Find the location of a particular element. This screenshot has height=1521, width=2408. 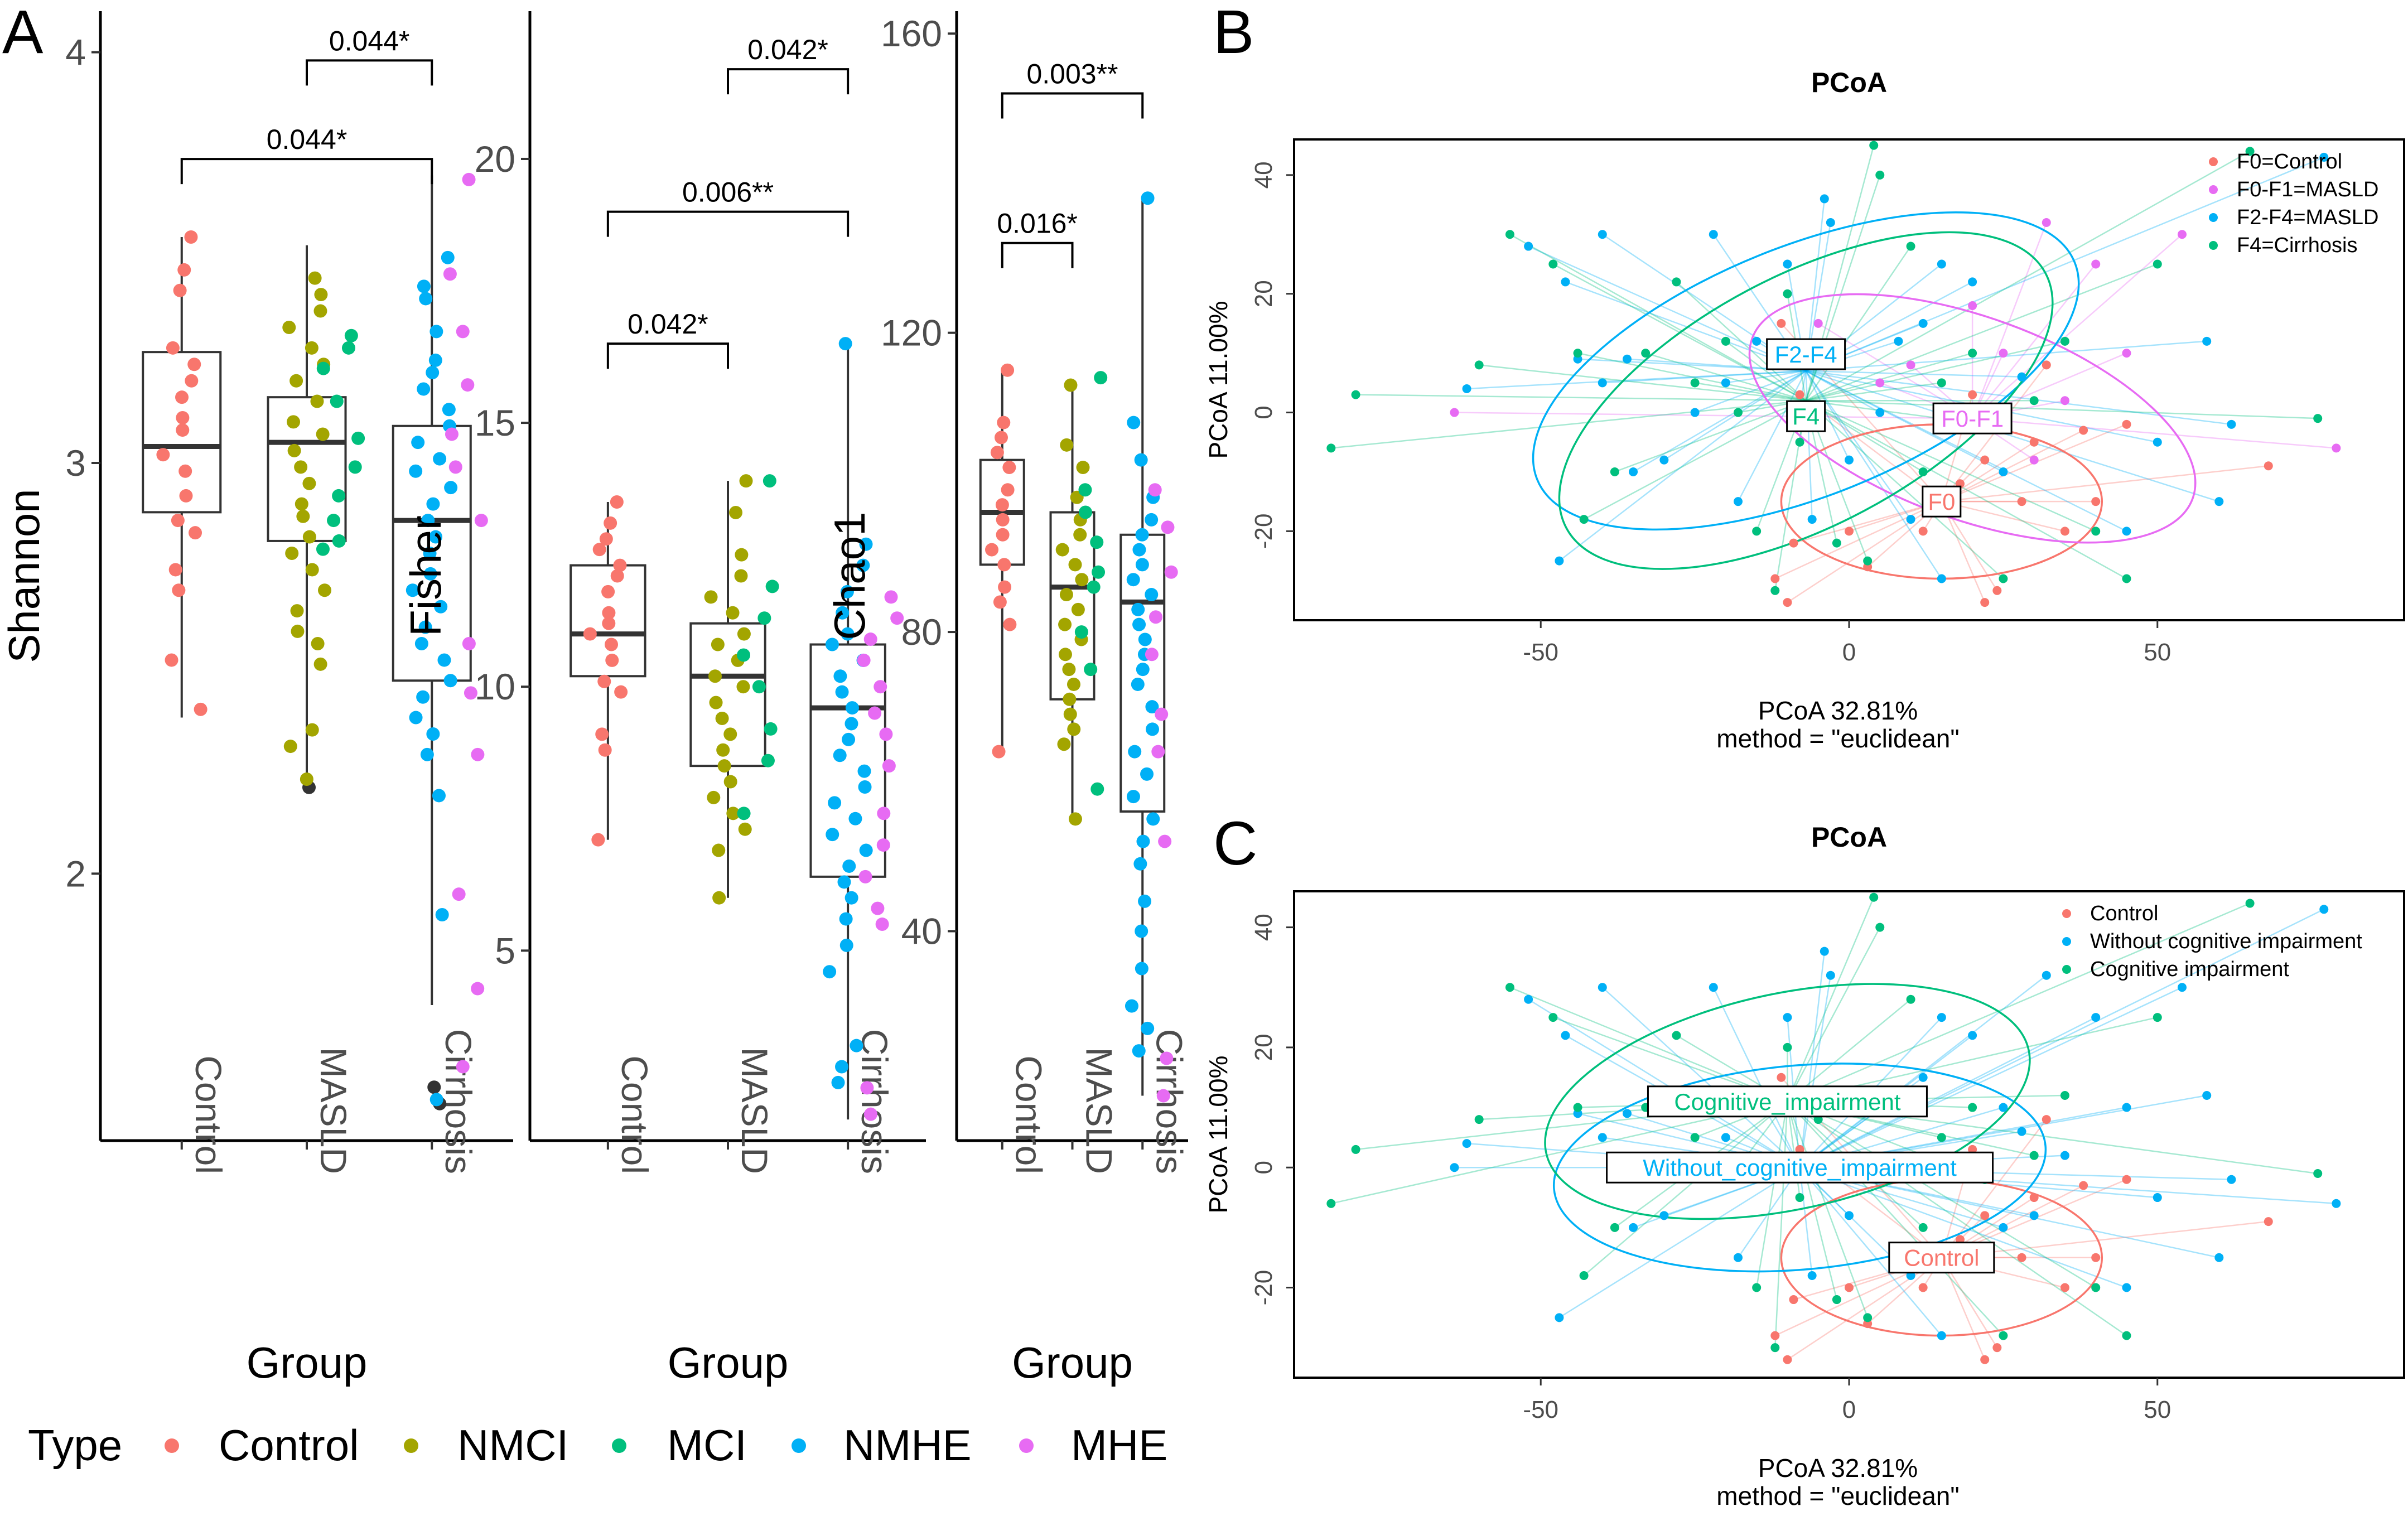

chao1-x-tick-label: MASLD is located at coordinates (1099, 1110).